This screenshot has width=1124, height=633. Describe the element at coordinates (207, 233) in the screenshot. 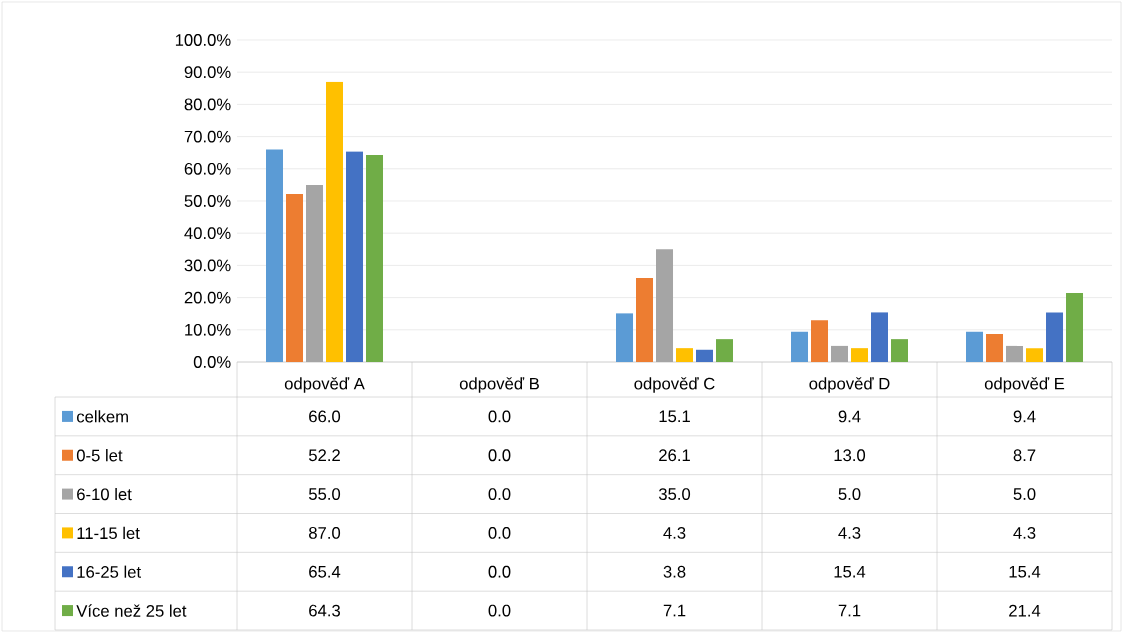

I see `y-tick-label: 40.0%` at that location.